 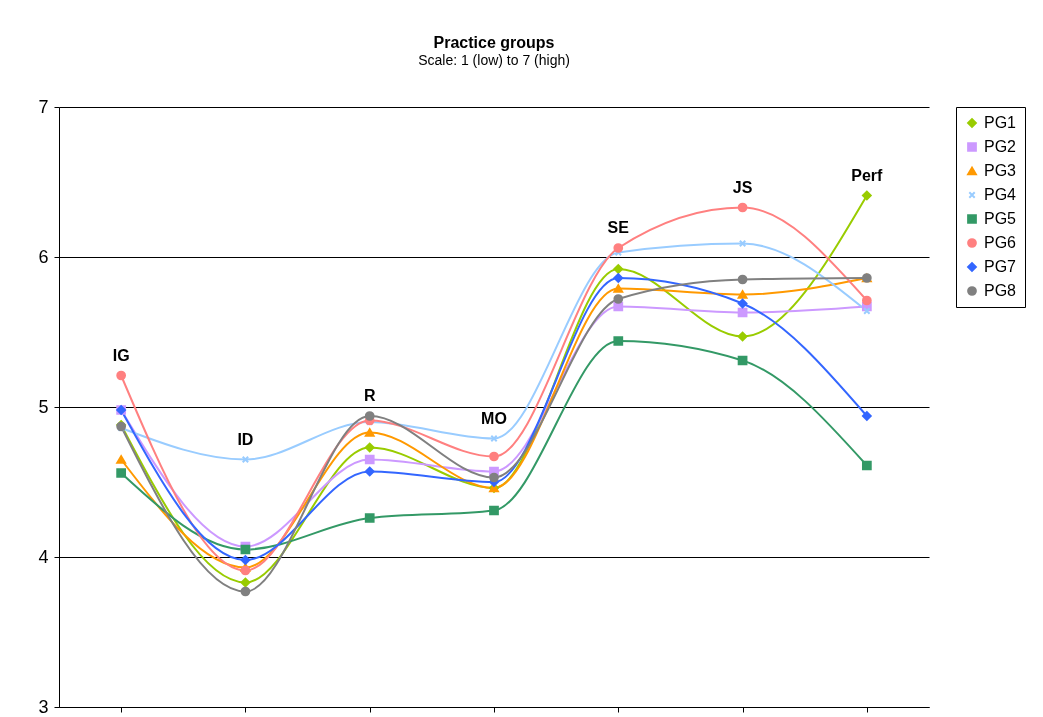 I want to click on x-tick-label: JS, so click(x=742, y=187).